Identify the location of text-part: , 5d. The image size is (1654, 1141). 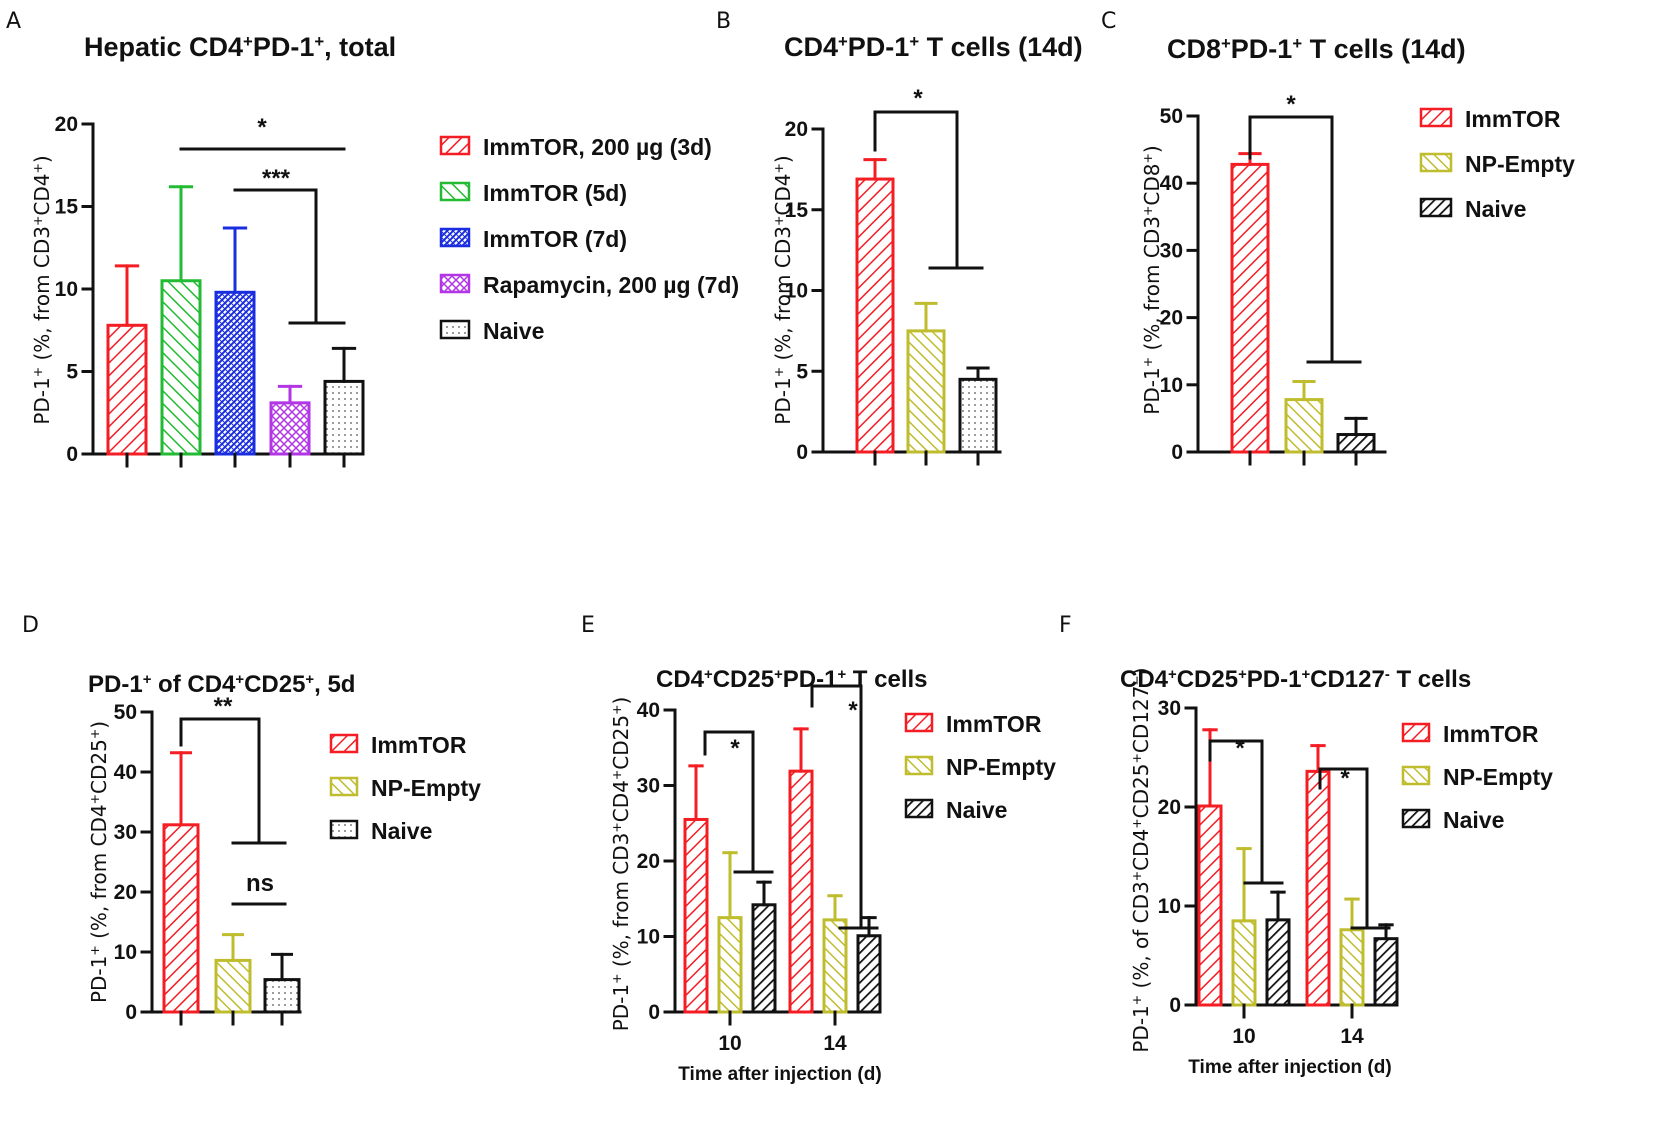
(334, 684).